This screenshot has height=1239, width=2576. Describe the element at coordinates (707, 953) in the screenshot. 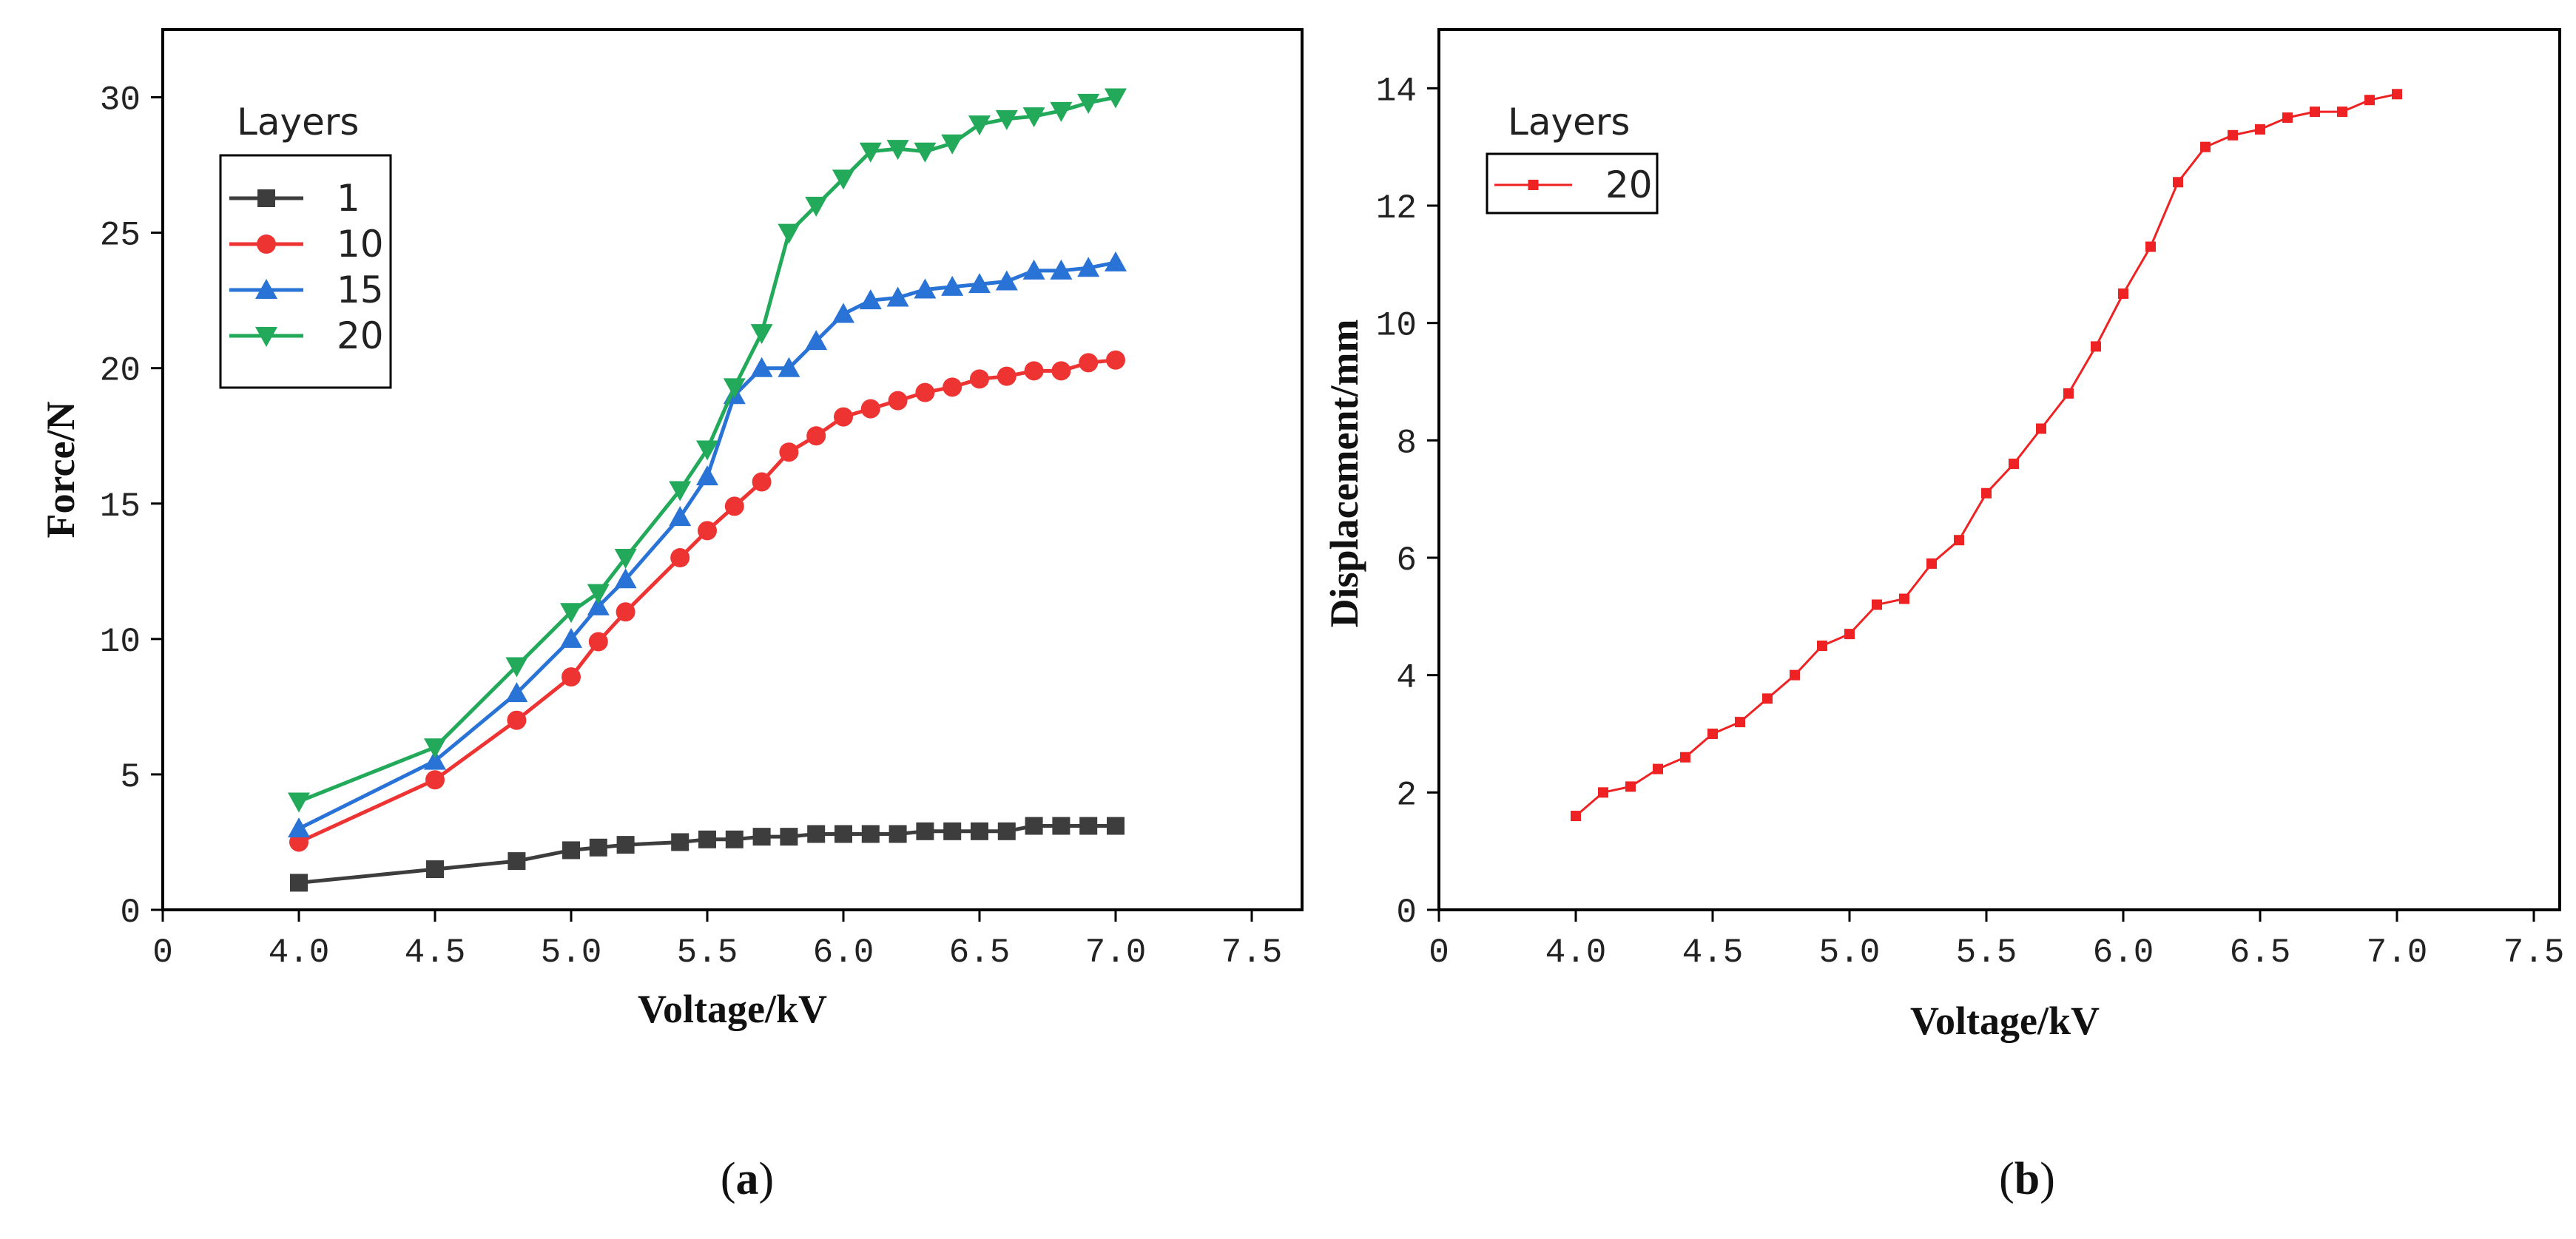

I see `x-tick-label: 5.5` at that location.